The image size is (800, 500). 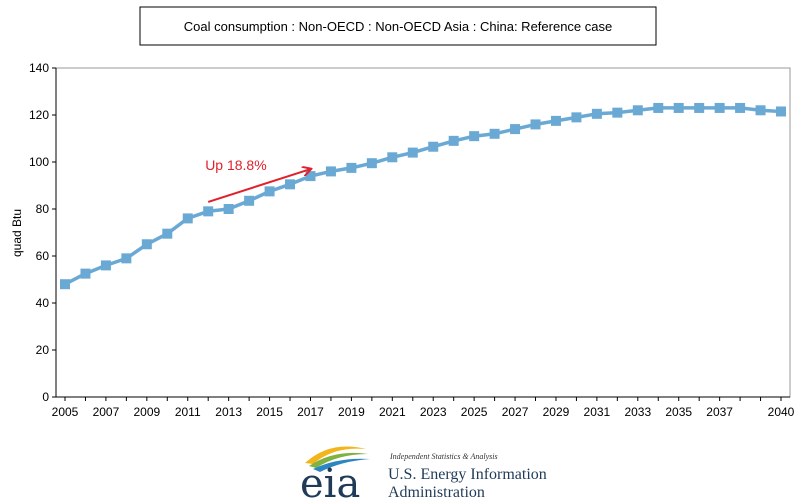 What do you see at coordinates (39, 68) in the screenshot?
I see `y-tick-label-140: 140` at bounding box center [39, 68].